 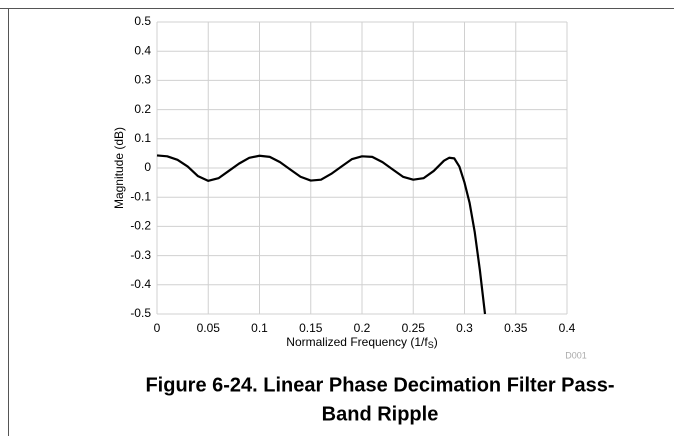 What do you see at coordinates (209, 328) in the screenshot?
I see `x-tick-label: 0.05` at bounding box center [209, 328].